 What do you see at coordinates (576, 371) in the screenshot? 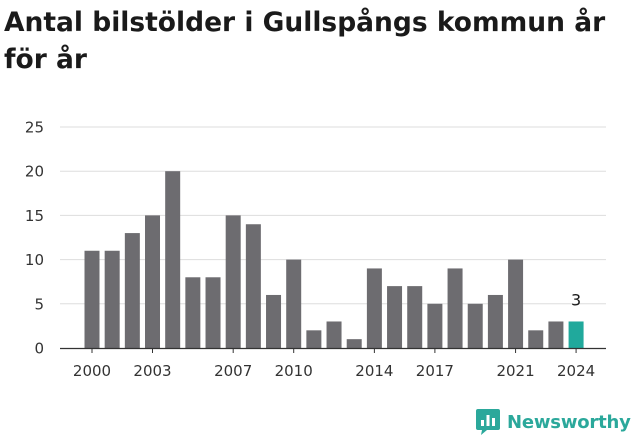
I see `x-tick-label: 2024` at bounding box center [576, 371].